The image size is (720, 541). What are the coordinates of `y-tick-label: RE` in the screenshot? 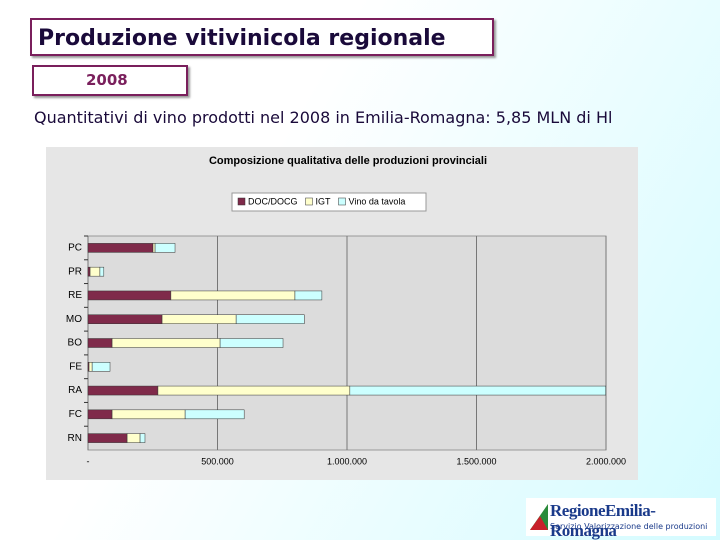 It's located at (75, 295).